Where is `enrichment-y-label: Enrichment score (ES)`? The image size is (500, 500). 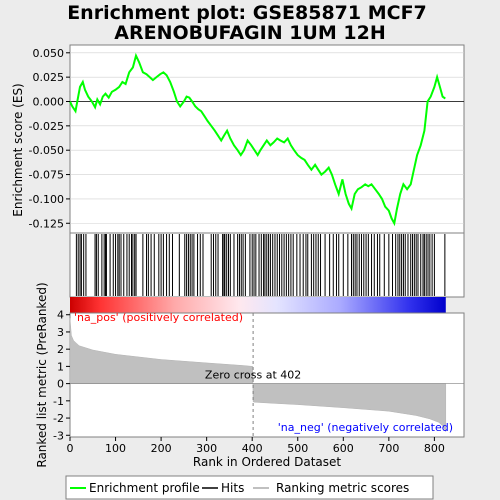
enrichment-y-label: Enrichment score (ES) is located at coordinates (18, 149).